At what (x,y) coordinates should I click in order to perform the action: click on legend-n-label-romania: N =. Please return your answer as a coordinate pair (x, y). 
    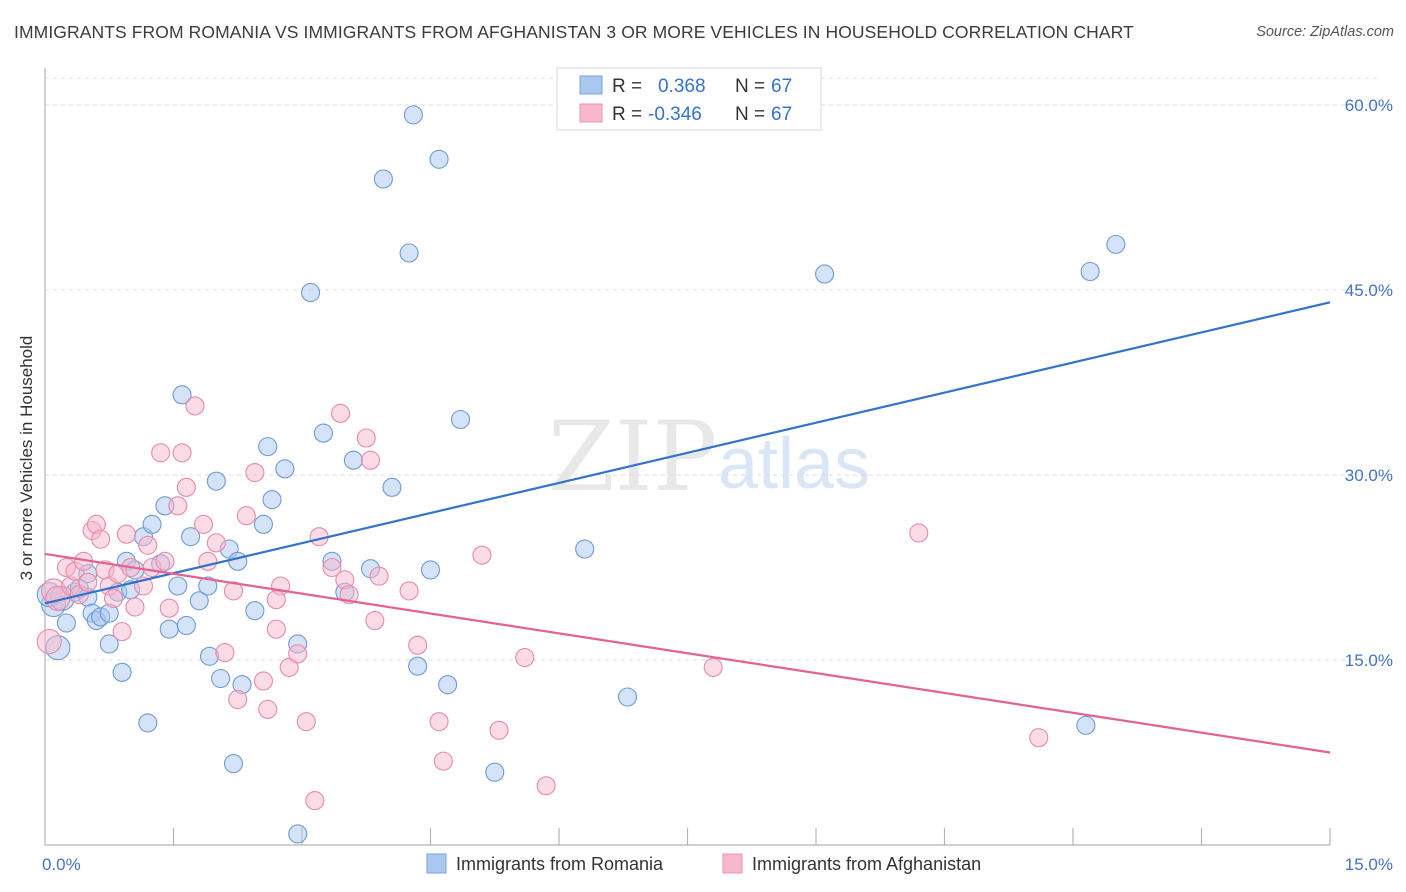
    Looking at the image, I should click on (750, 86).